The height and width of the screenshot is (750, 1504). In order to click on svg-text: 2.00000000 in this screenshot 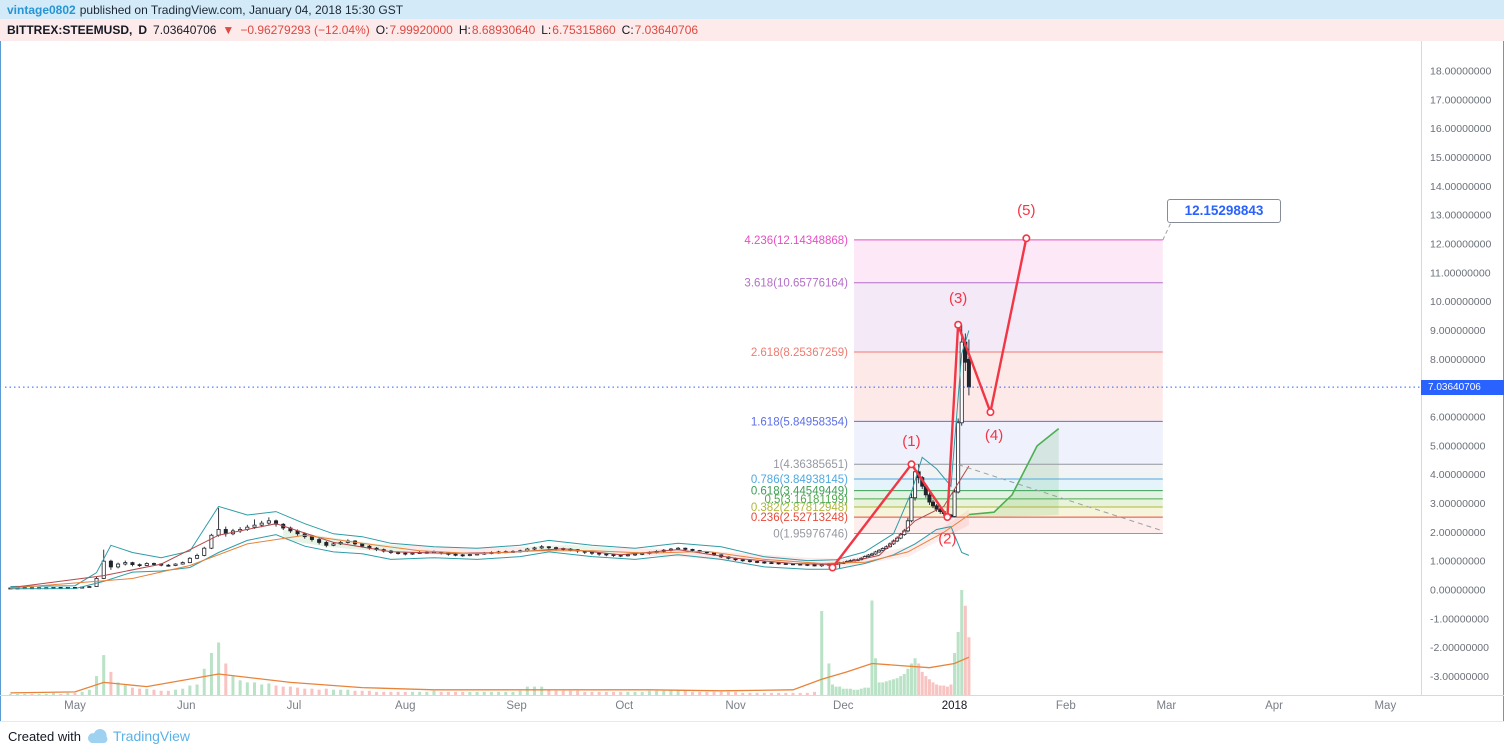, I will do `click(1458, 533)`.